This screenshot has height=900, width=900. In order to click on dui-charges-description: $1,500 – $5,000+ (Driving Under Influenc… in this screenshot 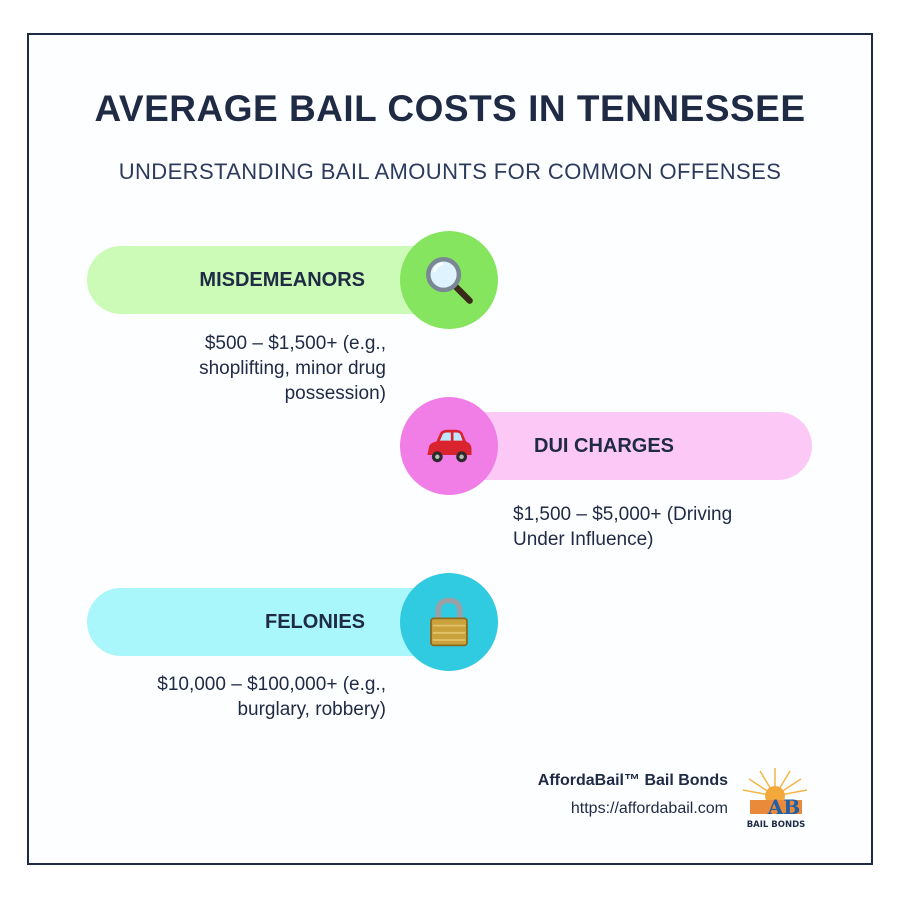, I will do `click(663, 527)`.